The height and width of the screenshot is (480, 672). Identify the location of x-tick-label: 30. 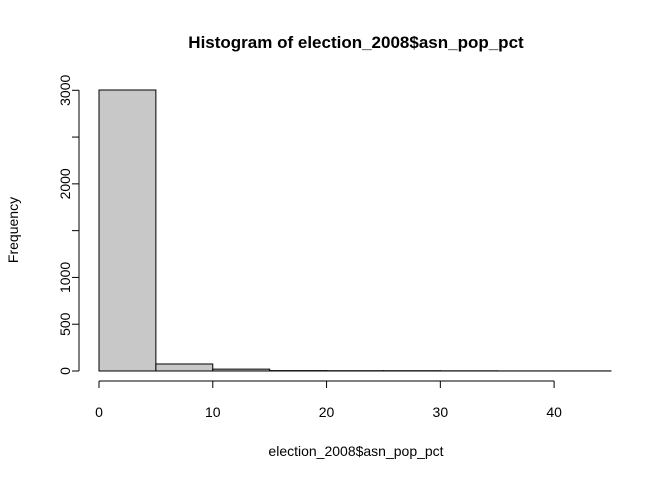
(441, 412).